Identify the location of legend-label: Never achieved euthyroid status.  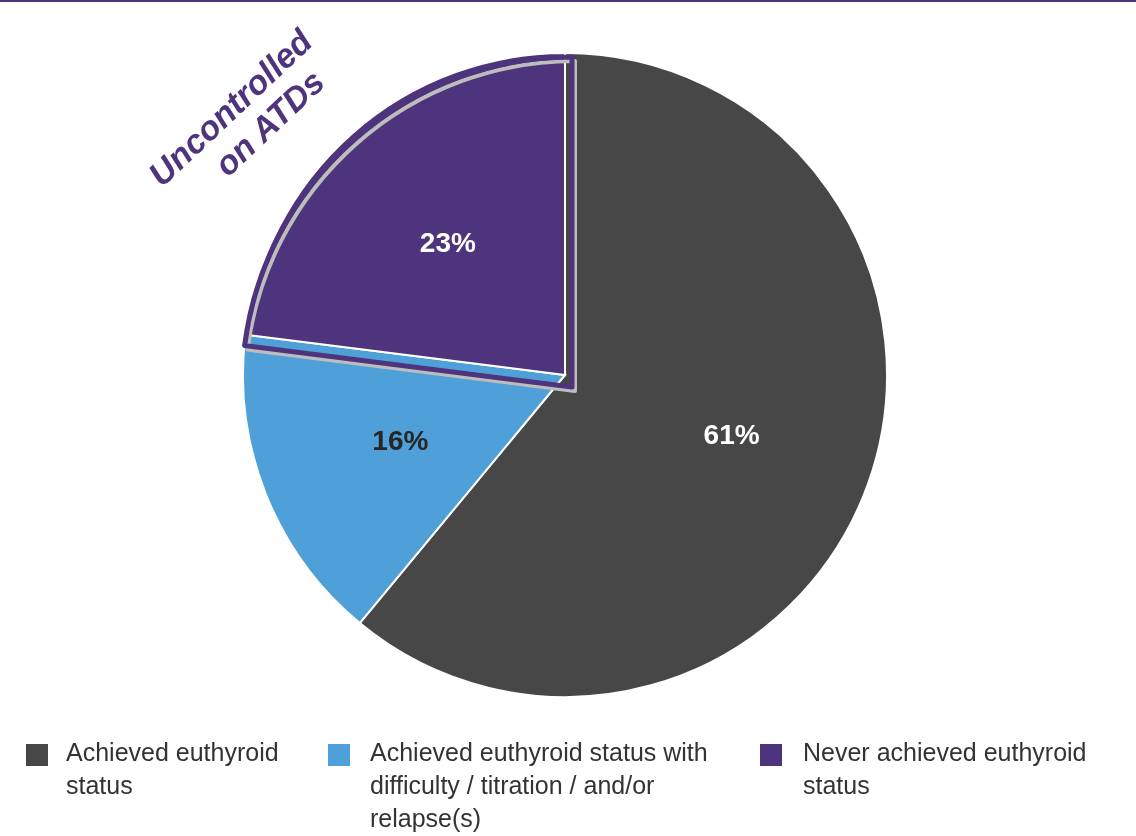
(945, 769).